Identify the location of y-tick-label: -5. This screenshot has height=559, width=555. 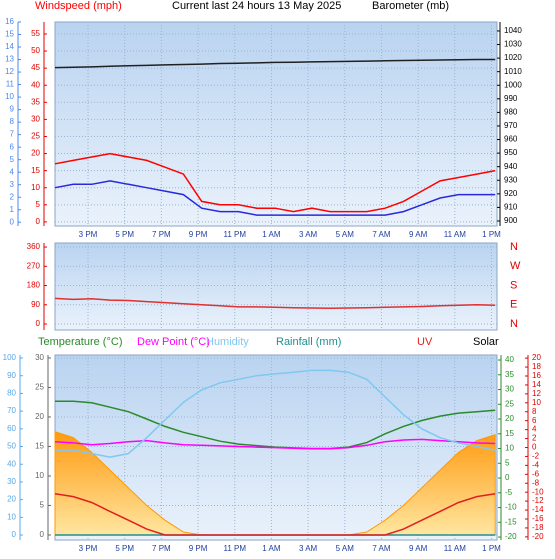
(509, 492).